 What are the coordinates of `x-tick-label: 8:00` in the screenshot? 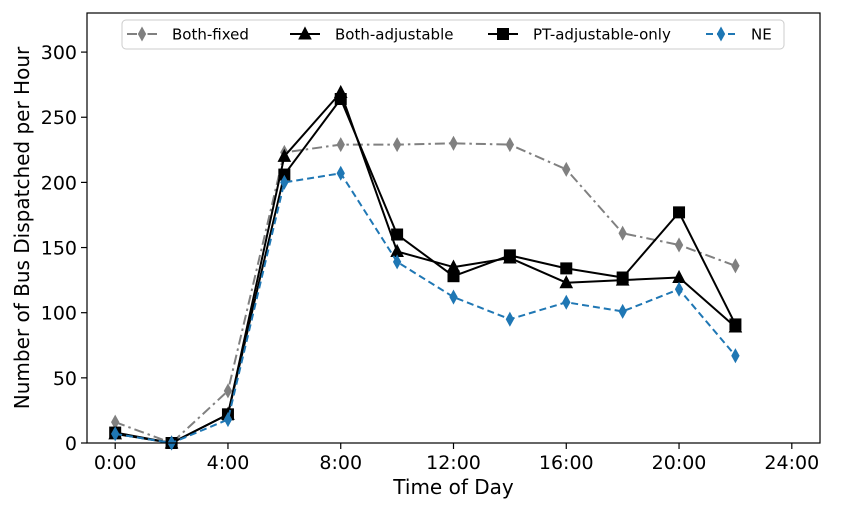 It's located at (340, 463).